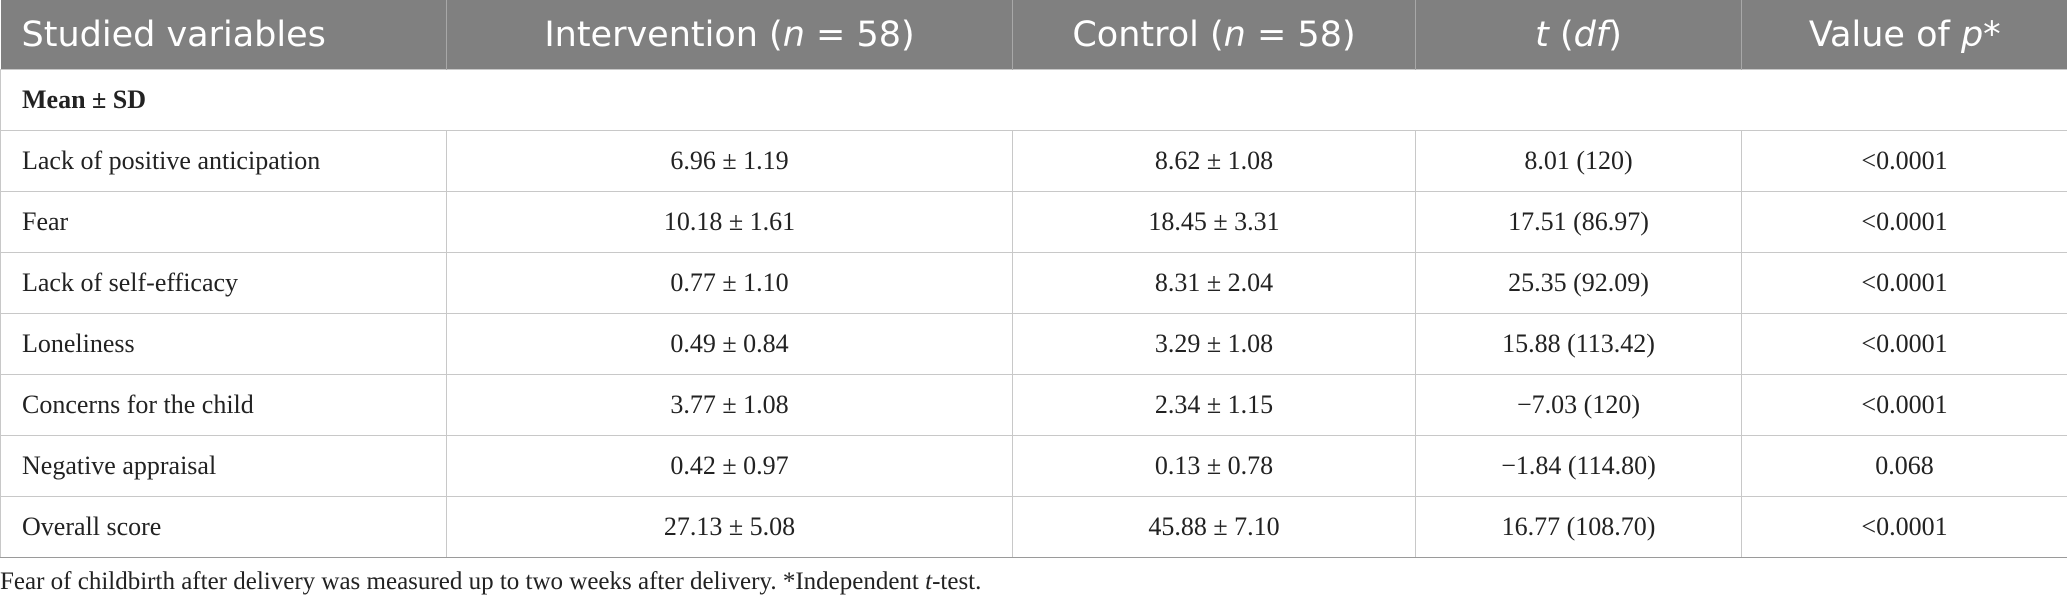 This screenshot has height=601, width=2067. What do you see at coordinates (1578, 283) in the screenshot?
I see `t-df-cell: 25.35 (92.09)` at bounding box center [1578, 283].